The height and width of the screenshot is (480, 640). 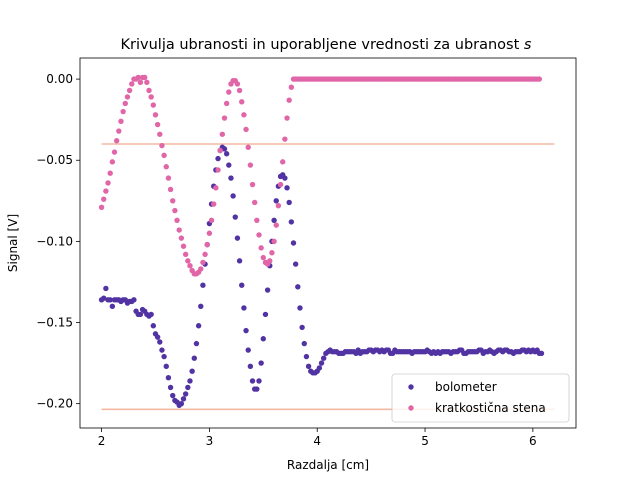 I want to click on x-tick-label: 5, so click(x=425, y=441).